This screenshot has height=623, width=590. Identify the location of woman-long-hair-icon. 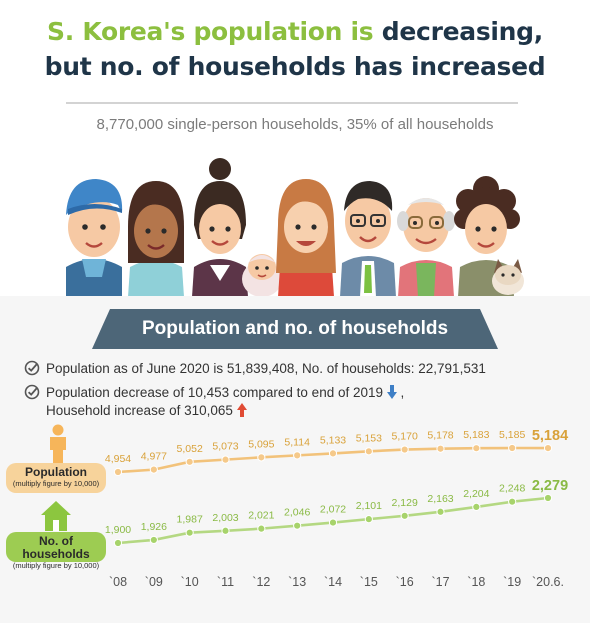
(306, 238).